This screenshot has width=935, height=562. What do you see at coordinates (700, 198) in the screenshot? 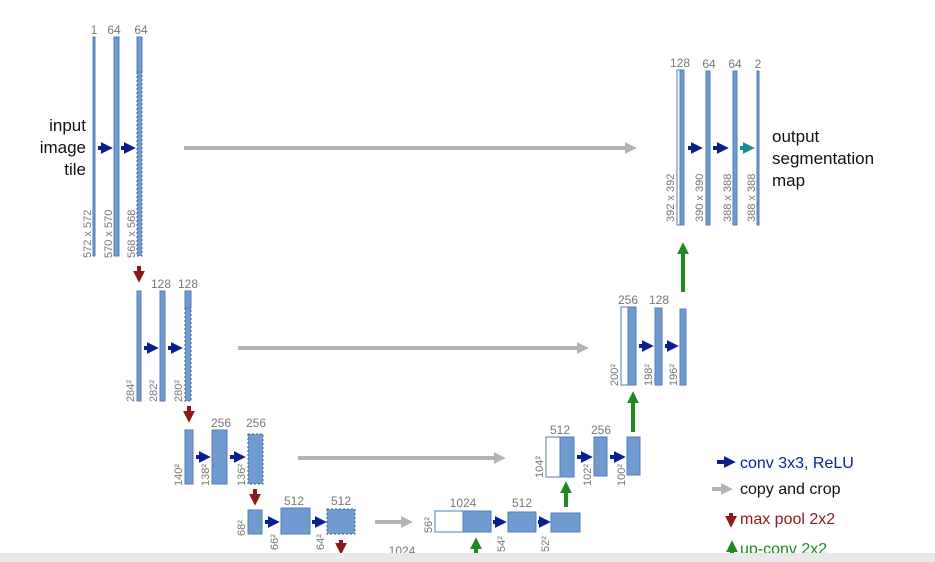
I see `size-label: 390 x 390` at bounding box center [700, 198].